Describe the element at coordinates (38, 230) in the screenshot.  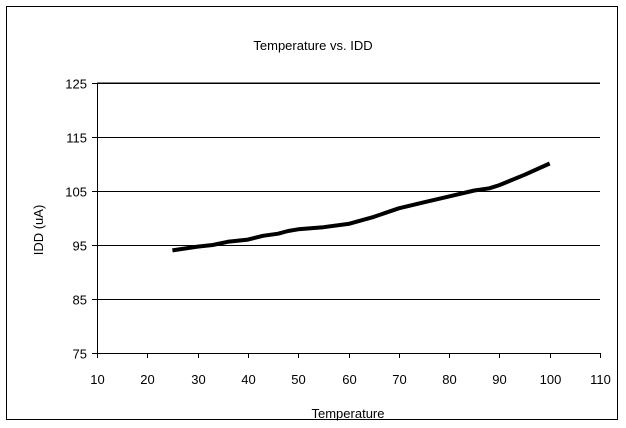
I see `y-axis-title: IDD (uA)` at that location.